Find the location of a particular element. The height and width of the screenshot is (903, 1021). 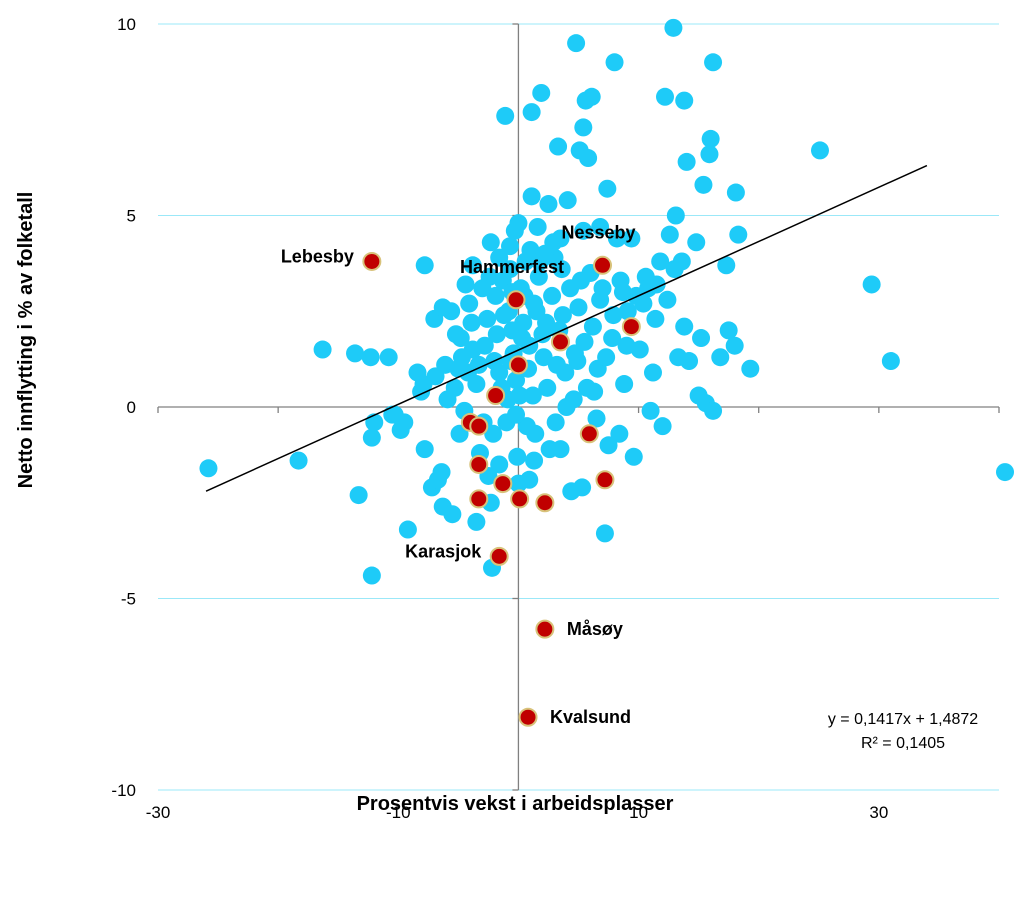

point-label: Karasjok is located at coordinates (443, 551).